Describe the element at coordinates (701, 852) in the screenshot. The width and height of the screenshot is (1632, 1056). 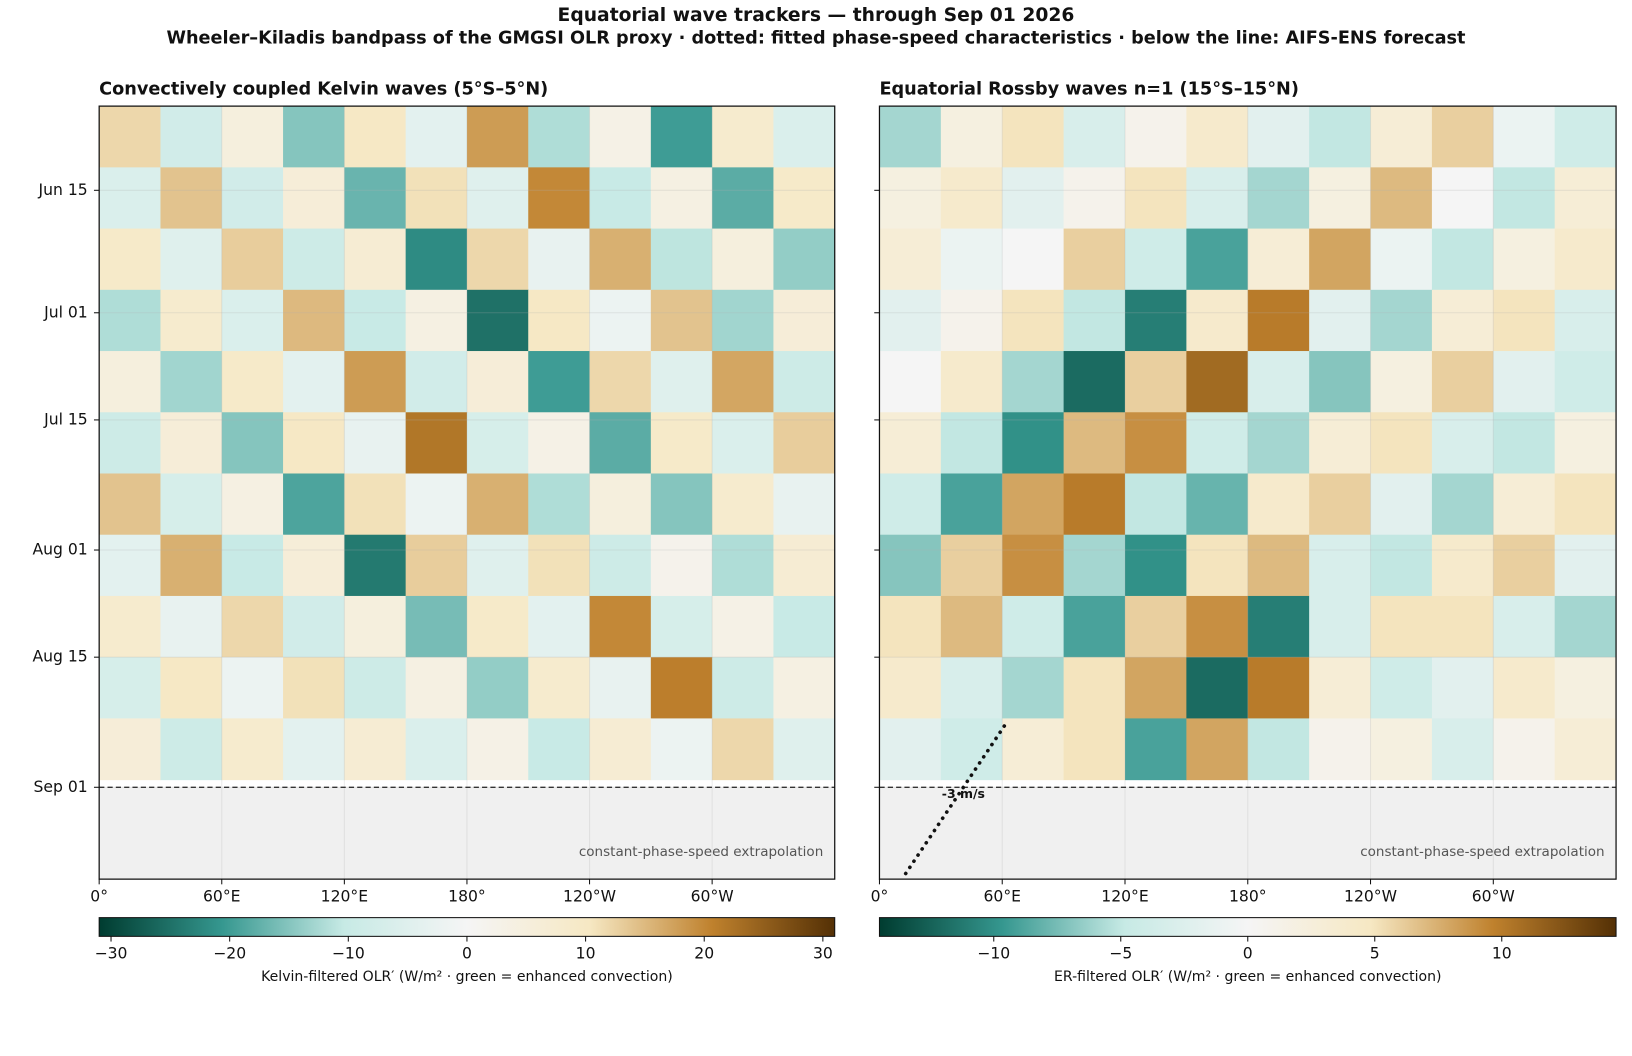
I see `forecast-note: constant-phase-speed extrapolation` at that location.